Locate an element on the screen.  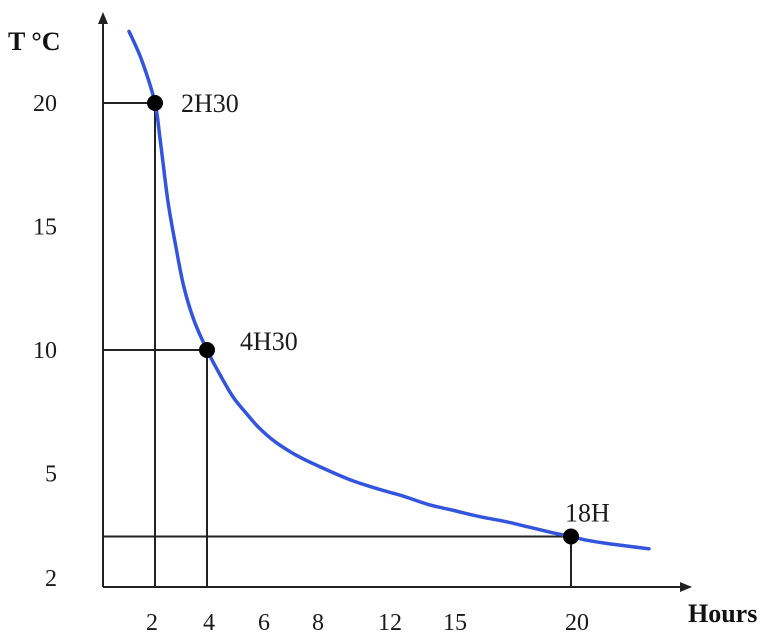
x-tick-label: 15 is located at coordinates (455, 623).